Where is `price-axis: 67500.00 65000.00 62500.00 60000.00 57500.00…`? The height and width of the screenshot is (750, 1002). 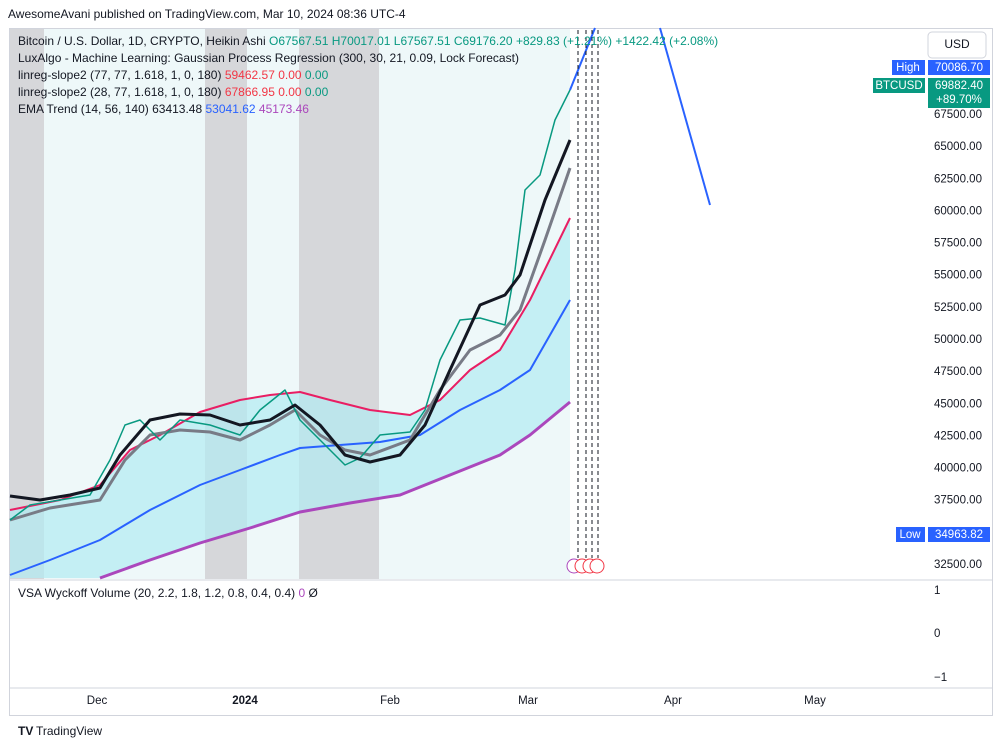
price-axis: 67500.00 65000.00 62500.00 60000.00 57500.00… is located at coordinates (958, 340).